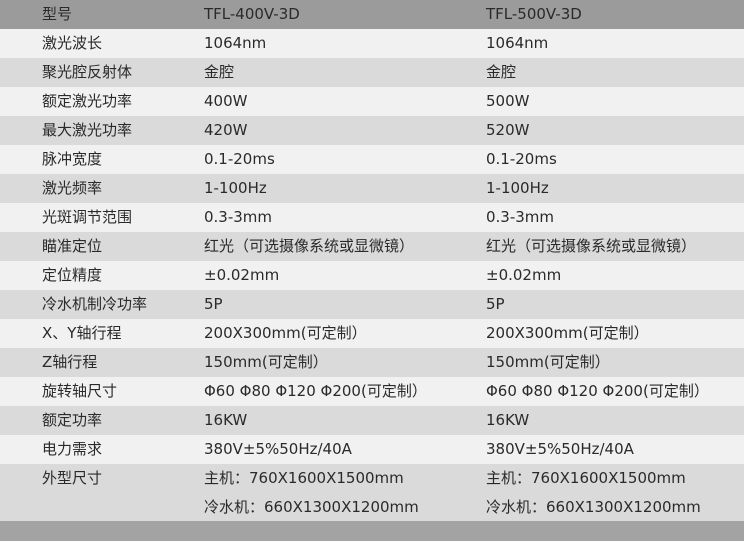 Image resolution: width=744 pixels, height=541 pixels. I want to click on row-label: 瞄准定位, so click(72, 246).